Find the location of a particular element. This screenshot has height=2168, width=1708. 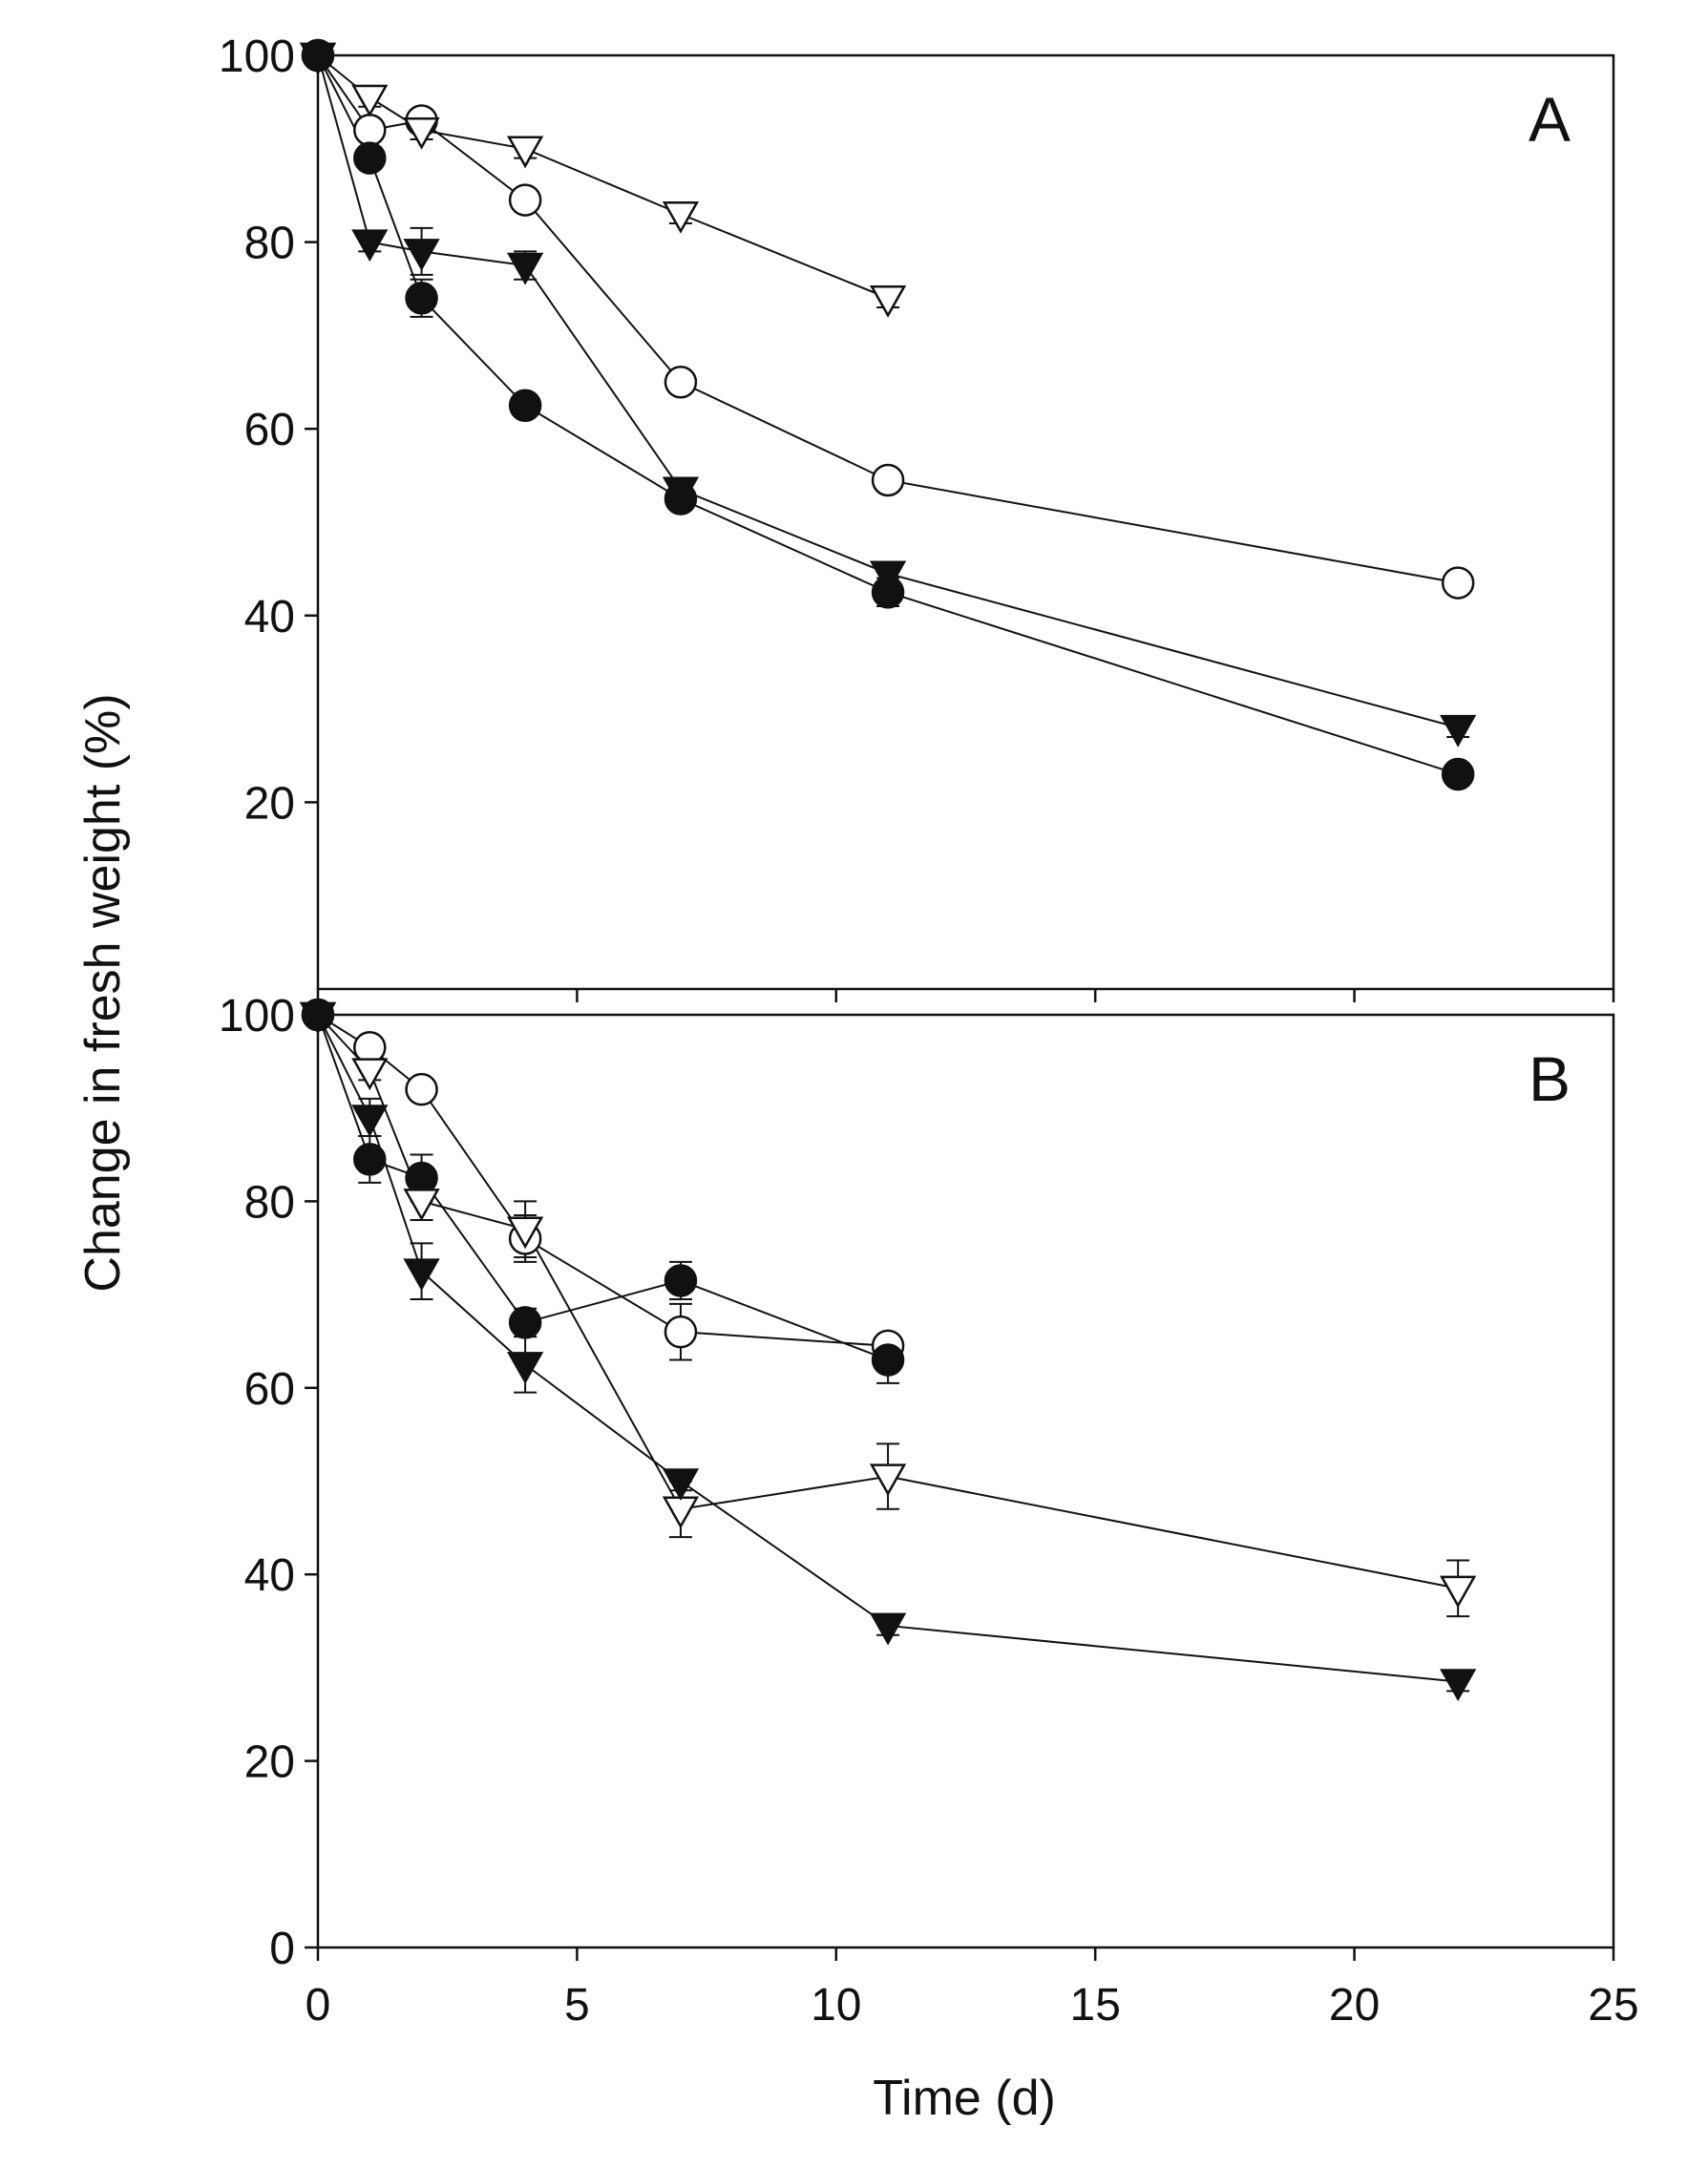

x-tick-label: 15 is located at coordinates (1096, 2006).